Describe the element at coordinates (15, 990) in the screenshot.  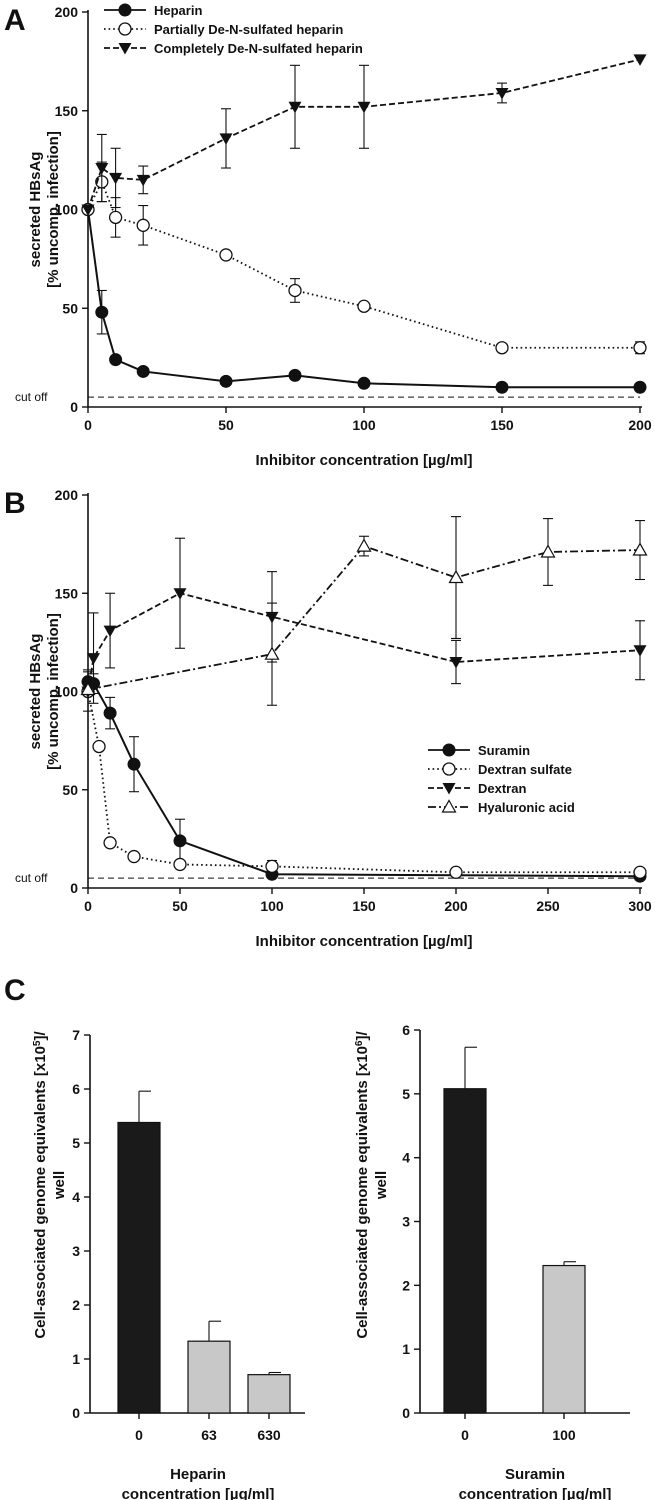
I see `panel-letter-c: C` at that location.